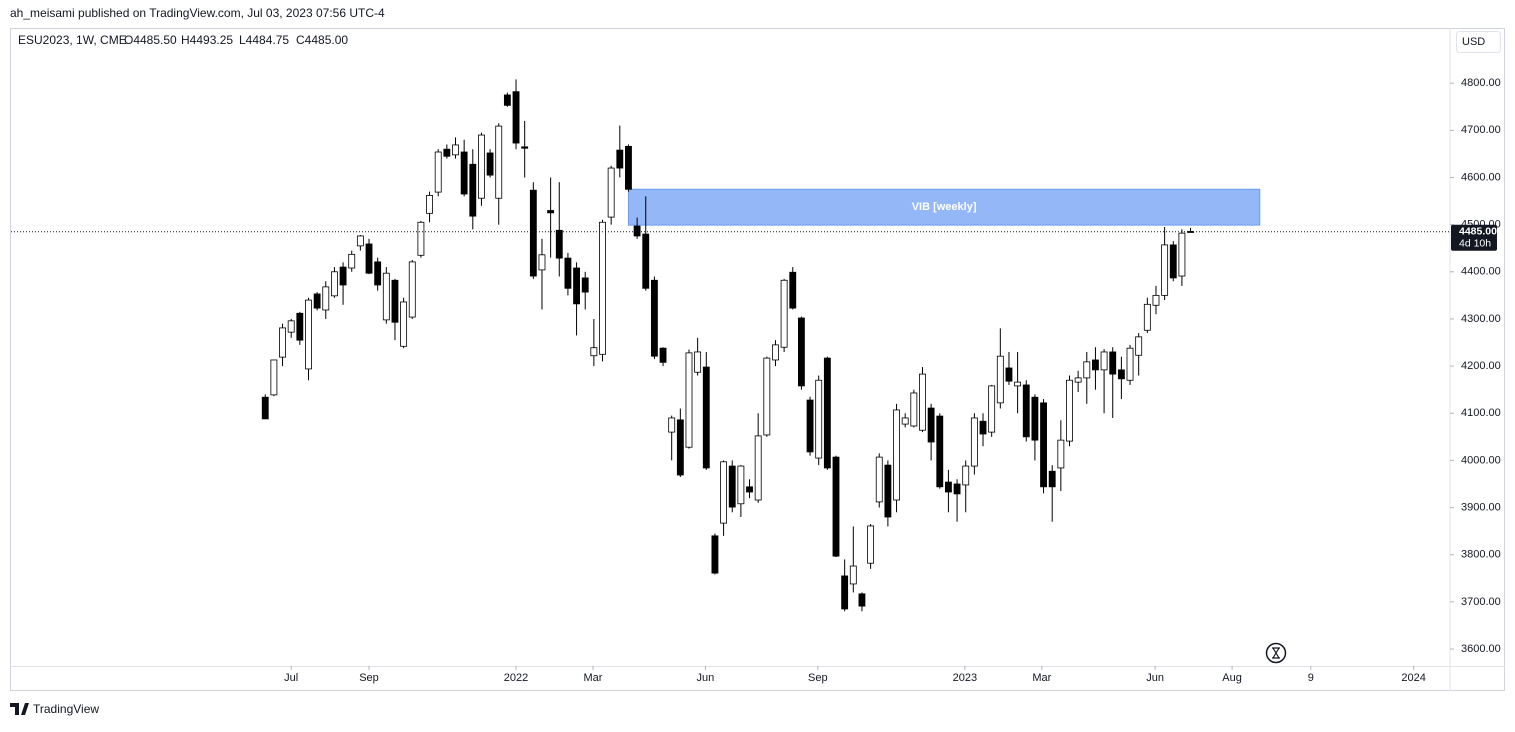  I want to click on brand: TradingView, so click(66, 709).